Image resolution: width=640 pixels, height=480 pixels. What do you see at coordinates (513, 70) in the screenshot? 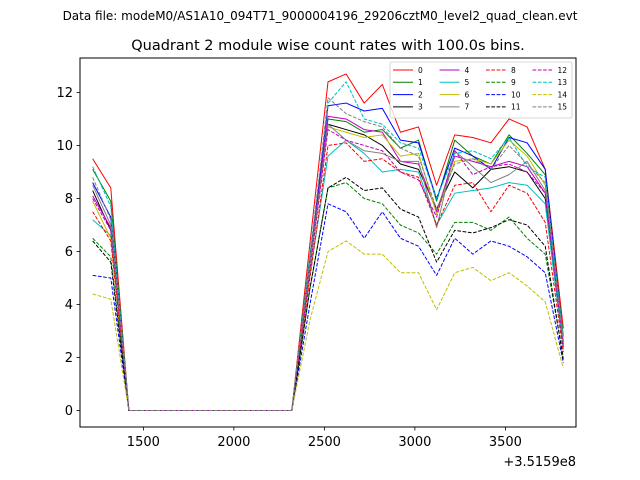
I see `legend-label-8: 8` at bounding box center [513, 70].